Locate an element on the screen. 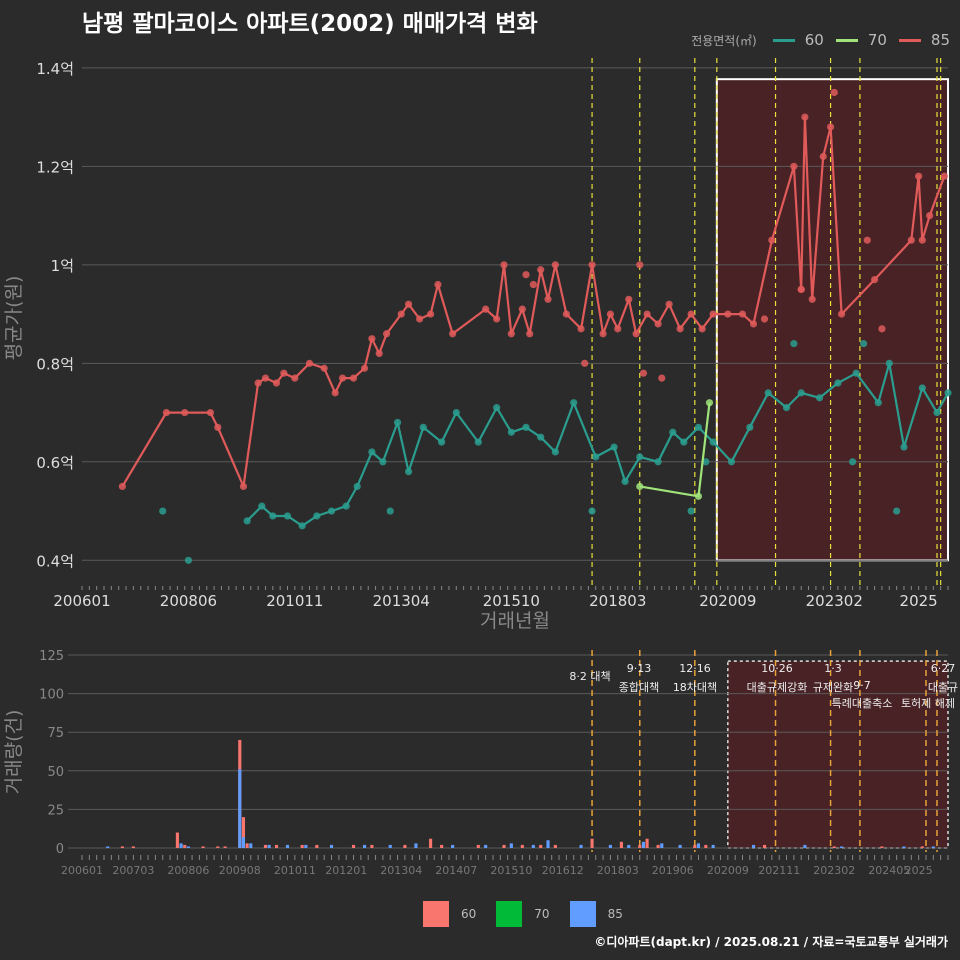  y-tick-label: 100 is located at coordinates (51, 695).